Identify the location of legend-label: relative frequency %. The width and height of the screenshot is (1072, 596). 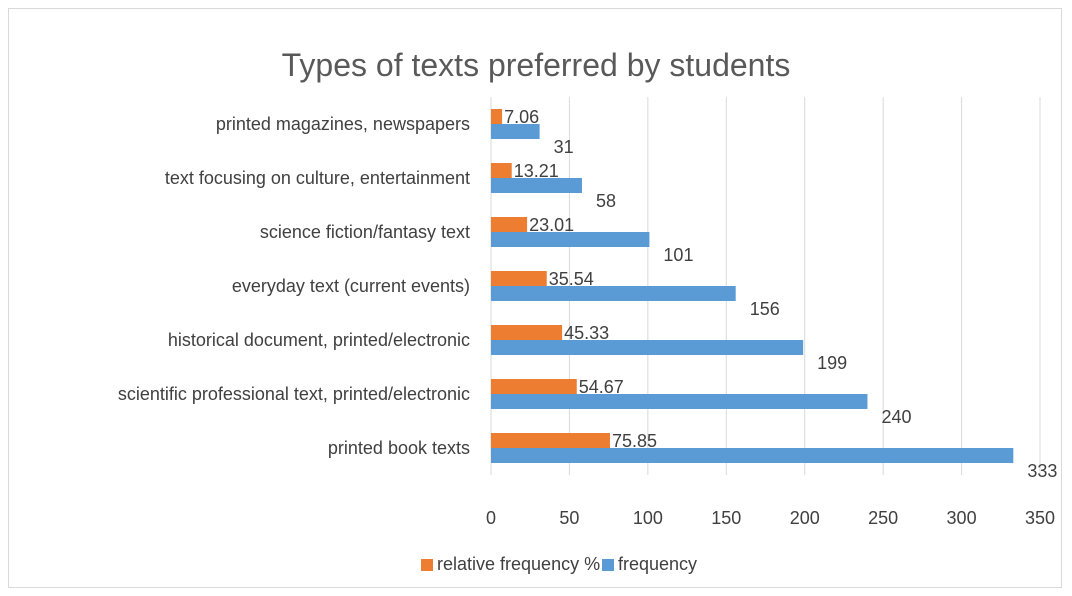
(518, 564).